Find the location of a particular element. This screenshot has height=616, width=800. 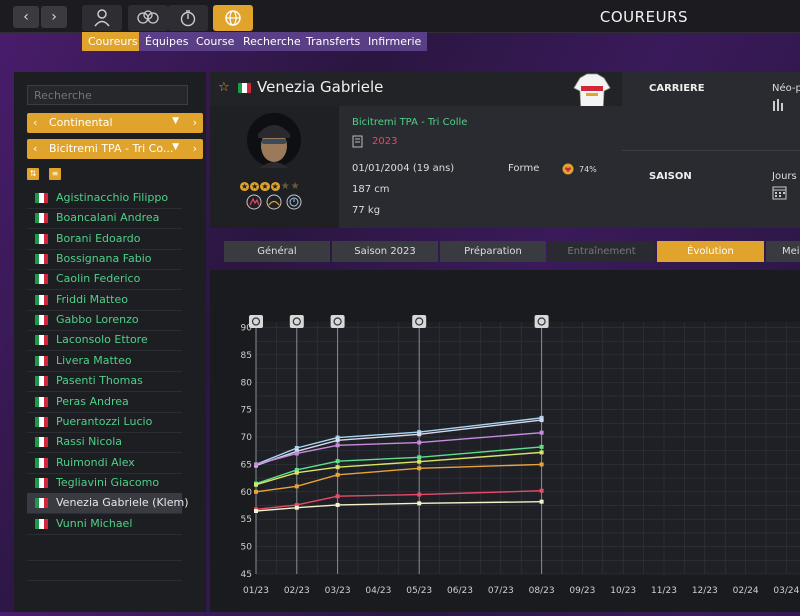

rider-list-item: Vunni Michael is located at coordinates (104, 524).